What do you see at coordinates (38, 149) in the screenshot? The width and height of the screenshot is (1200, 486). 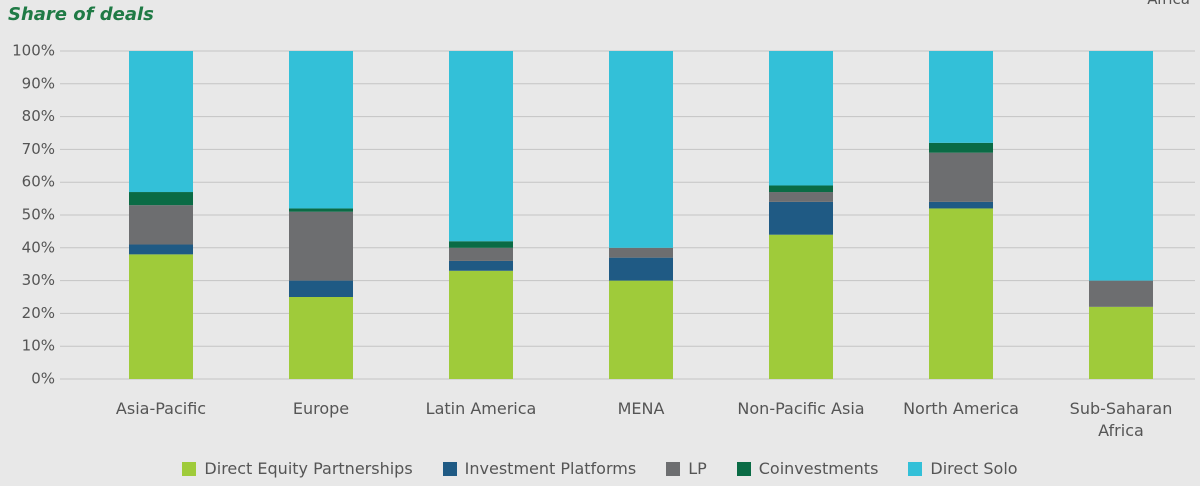 I see `y-tick-label: 70%` at bounding box center [38, 149].